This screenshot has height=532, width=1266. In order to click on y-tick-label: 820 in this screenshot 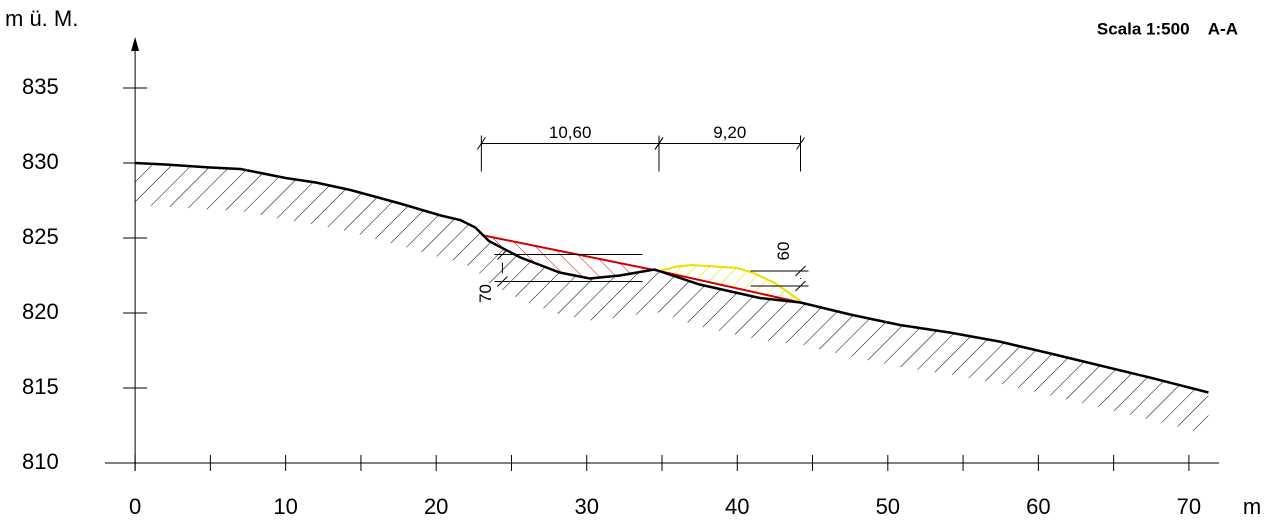, I will do `click(40, 311)`.